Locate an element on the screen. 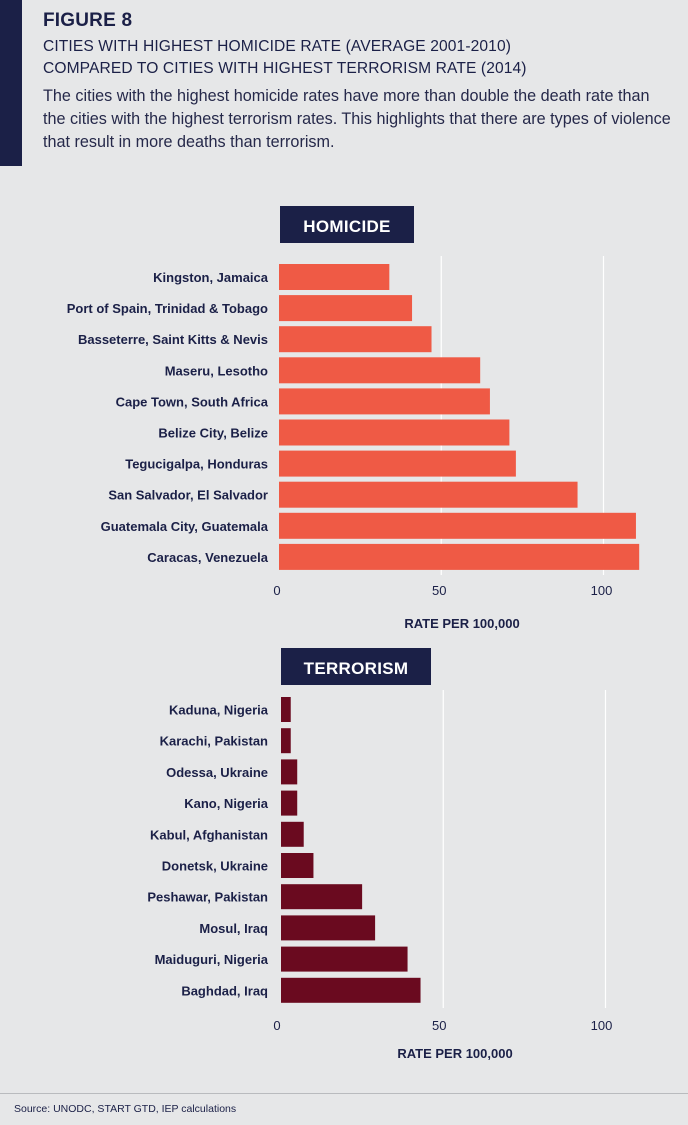 The height and width of the screenshot is (1125, 688). homicide-category-label: Kingston, Jamaica is located at coordinates (211, 277).